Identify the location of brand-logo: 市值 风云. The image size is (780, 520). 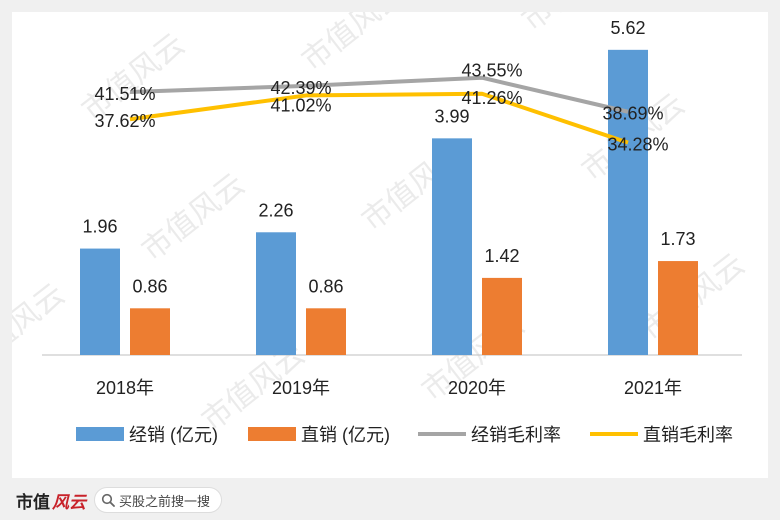
(51, 500).